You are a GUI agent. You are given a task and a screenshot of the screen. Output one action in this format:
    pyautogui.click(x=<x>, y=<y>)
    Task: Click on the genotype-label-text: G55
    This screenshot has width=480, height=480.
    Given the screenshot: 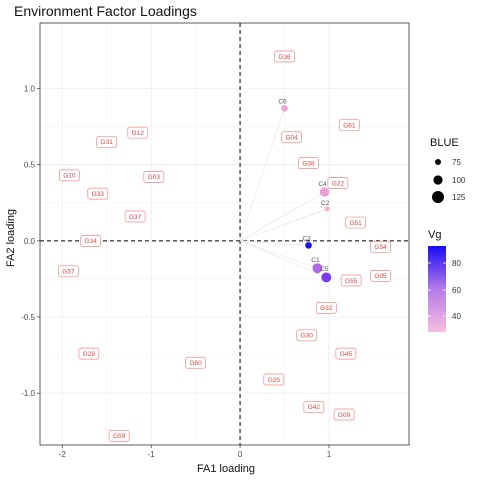 What is the action you would take?
    pyautogui.click(x=351, y=281)
    